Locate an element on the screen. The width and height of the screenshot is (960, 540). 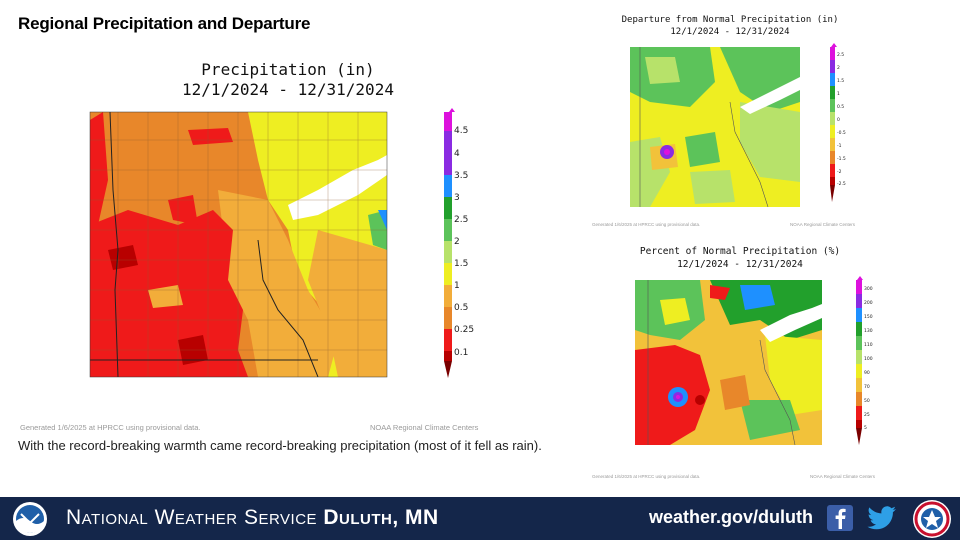
precipitation-legend-bar is located at coordinates (449, 243).